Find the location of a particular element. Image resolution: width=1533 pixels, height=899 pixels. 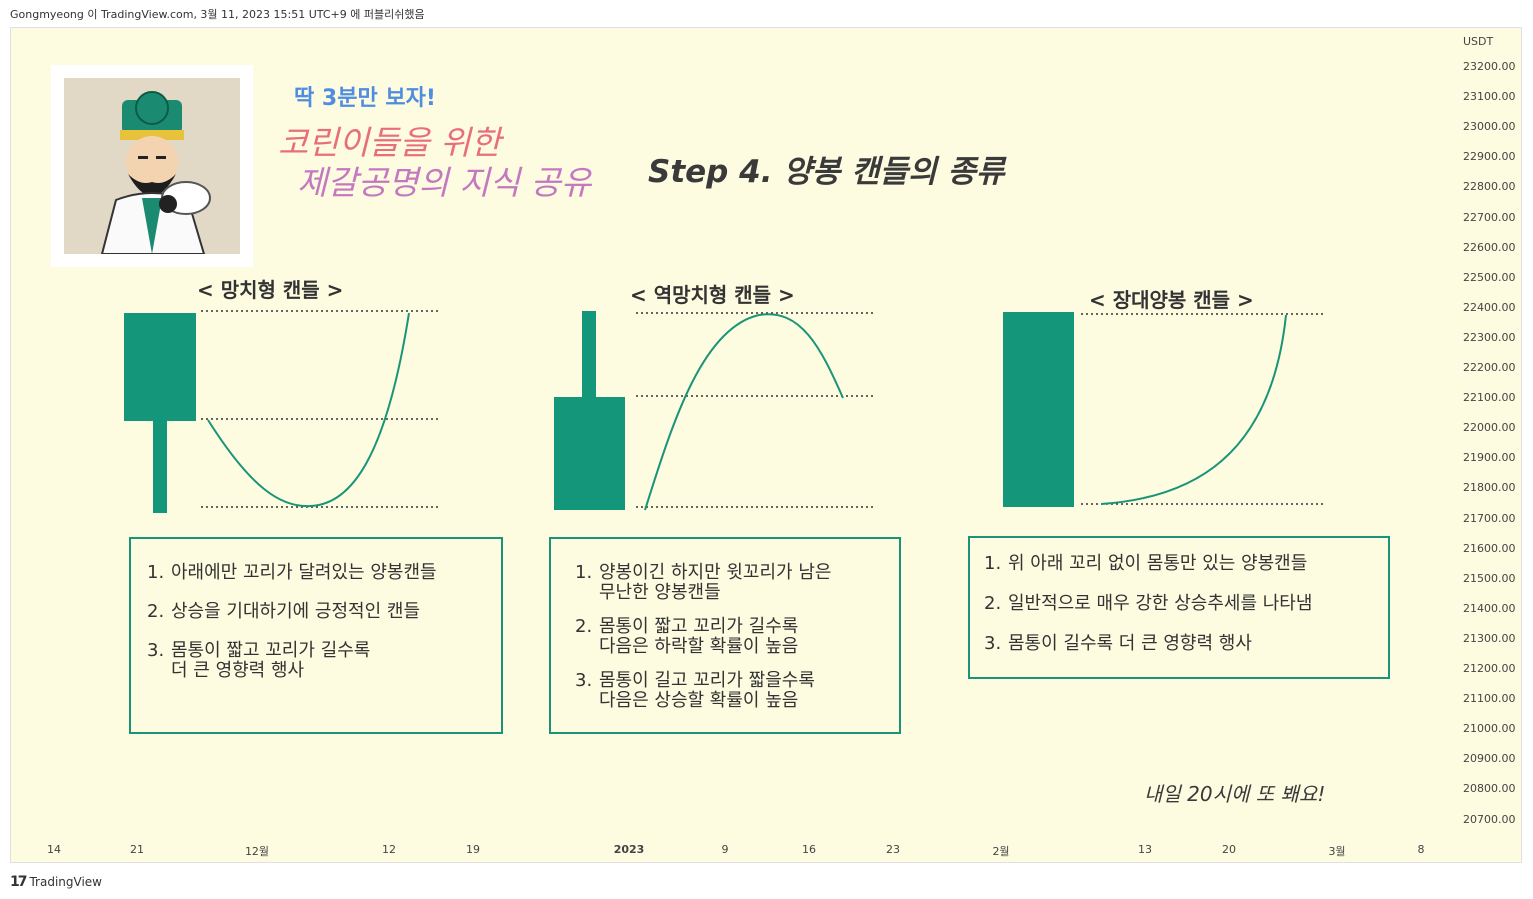

time-tick-label: 14 is located at coordinates (54, 849).